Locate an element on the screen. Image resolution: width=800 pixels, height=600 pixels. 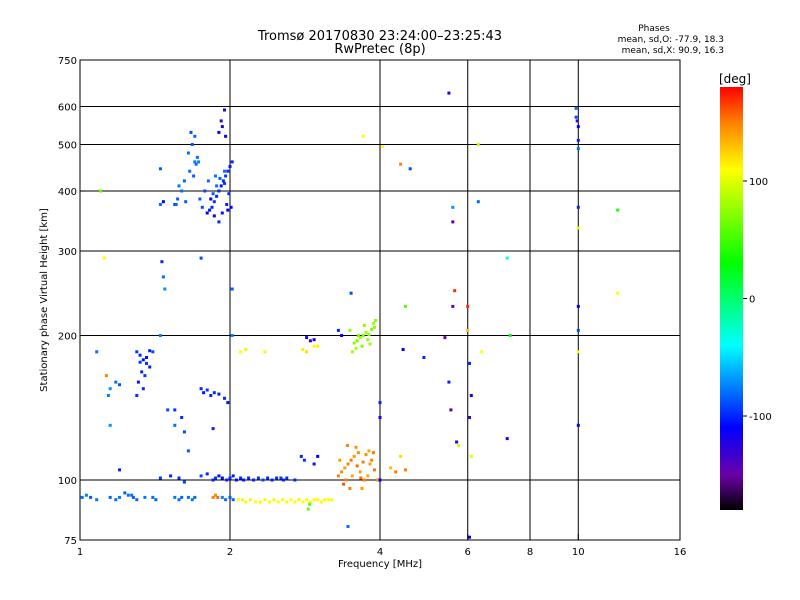
colorbar-tick-label: -100 is located at coordinates (760, 417).